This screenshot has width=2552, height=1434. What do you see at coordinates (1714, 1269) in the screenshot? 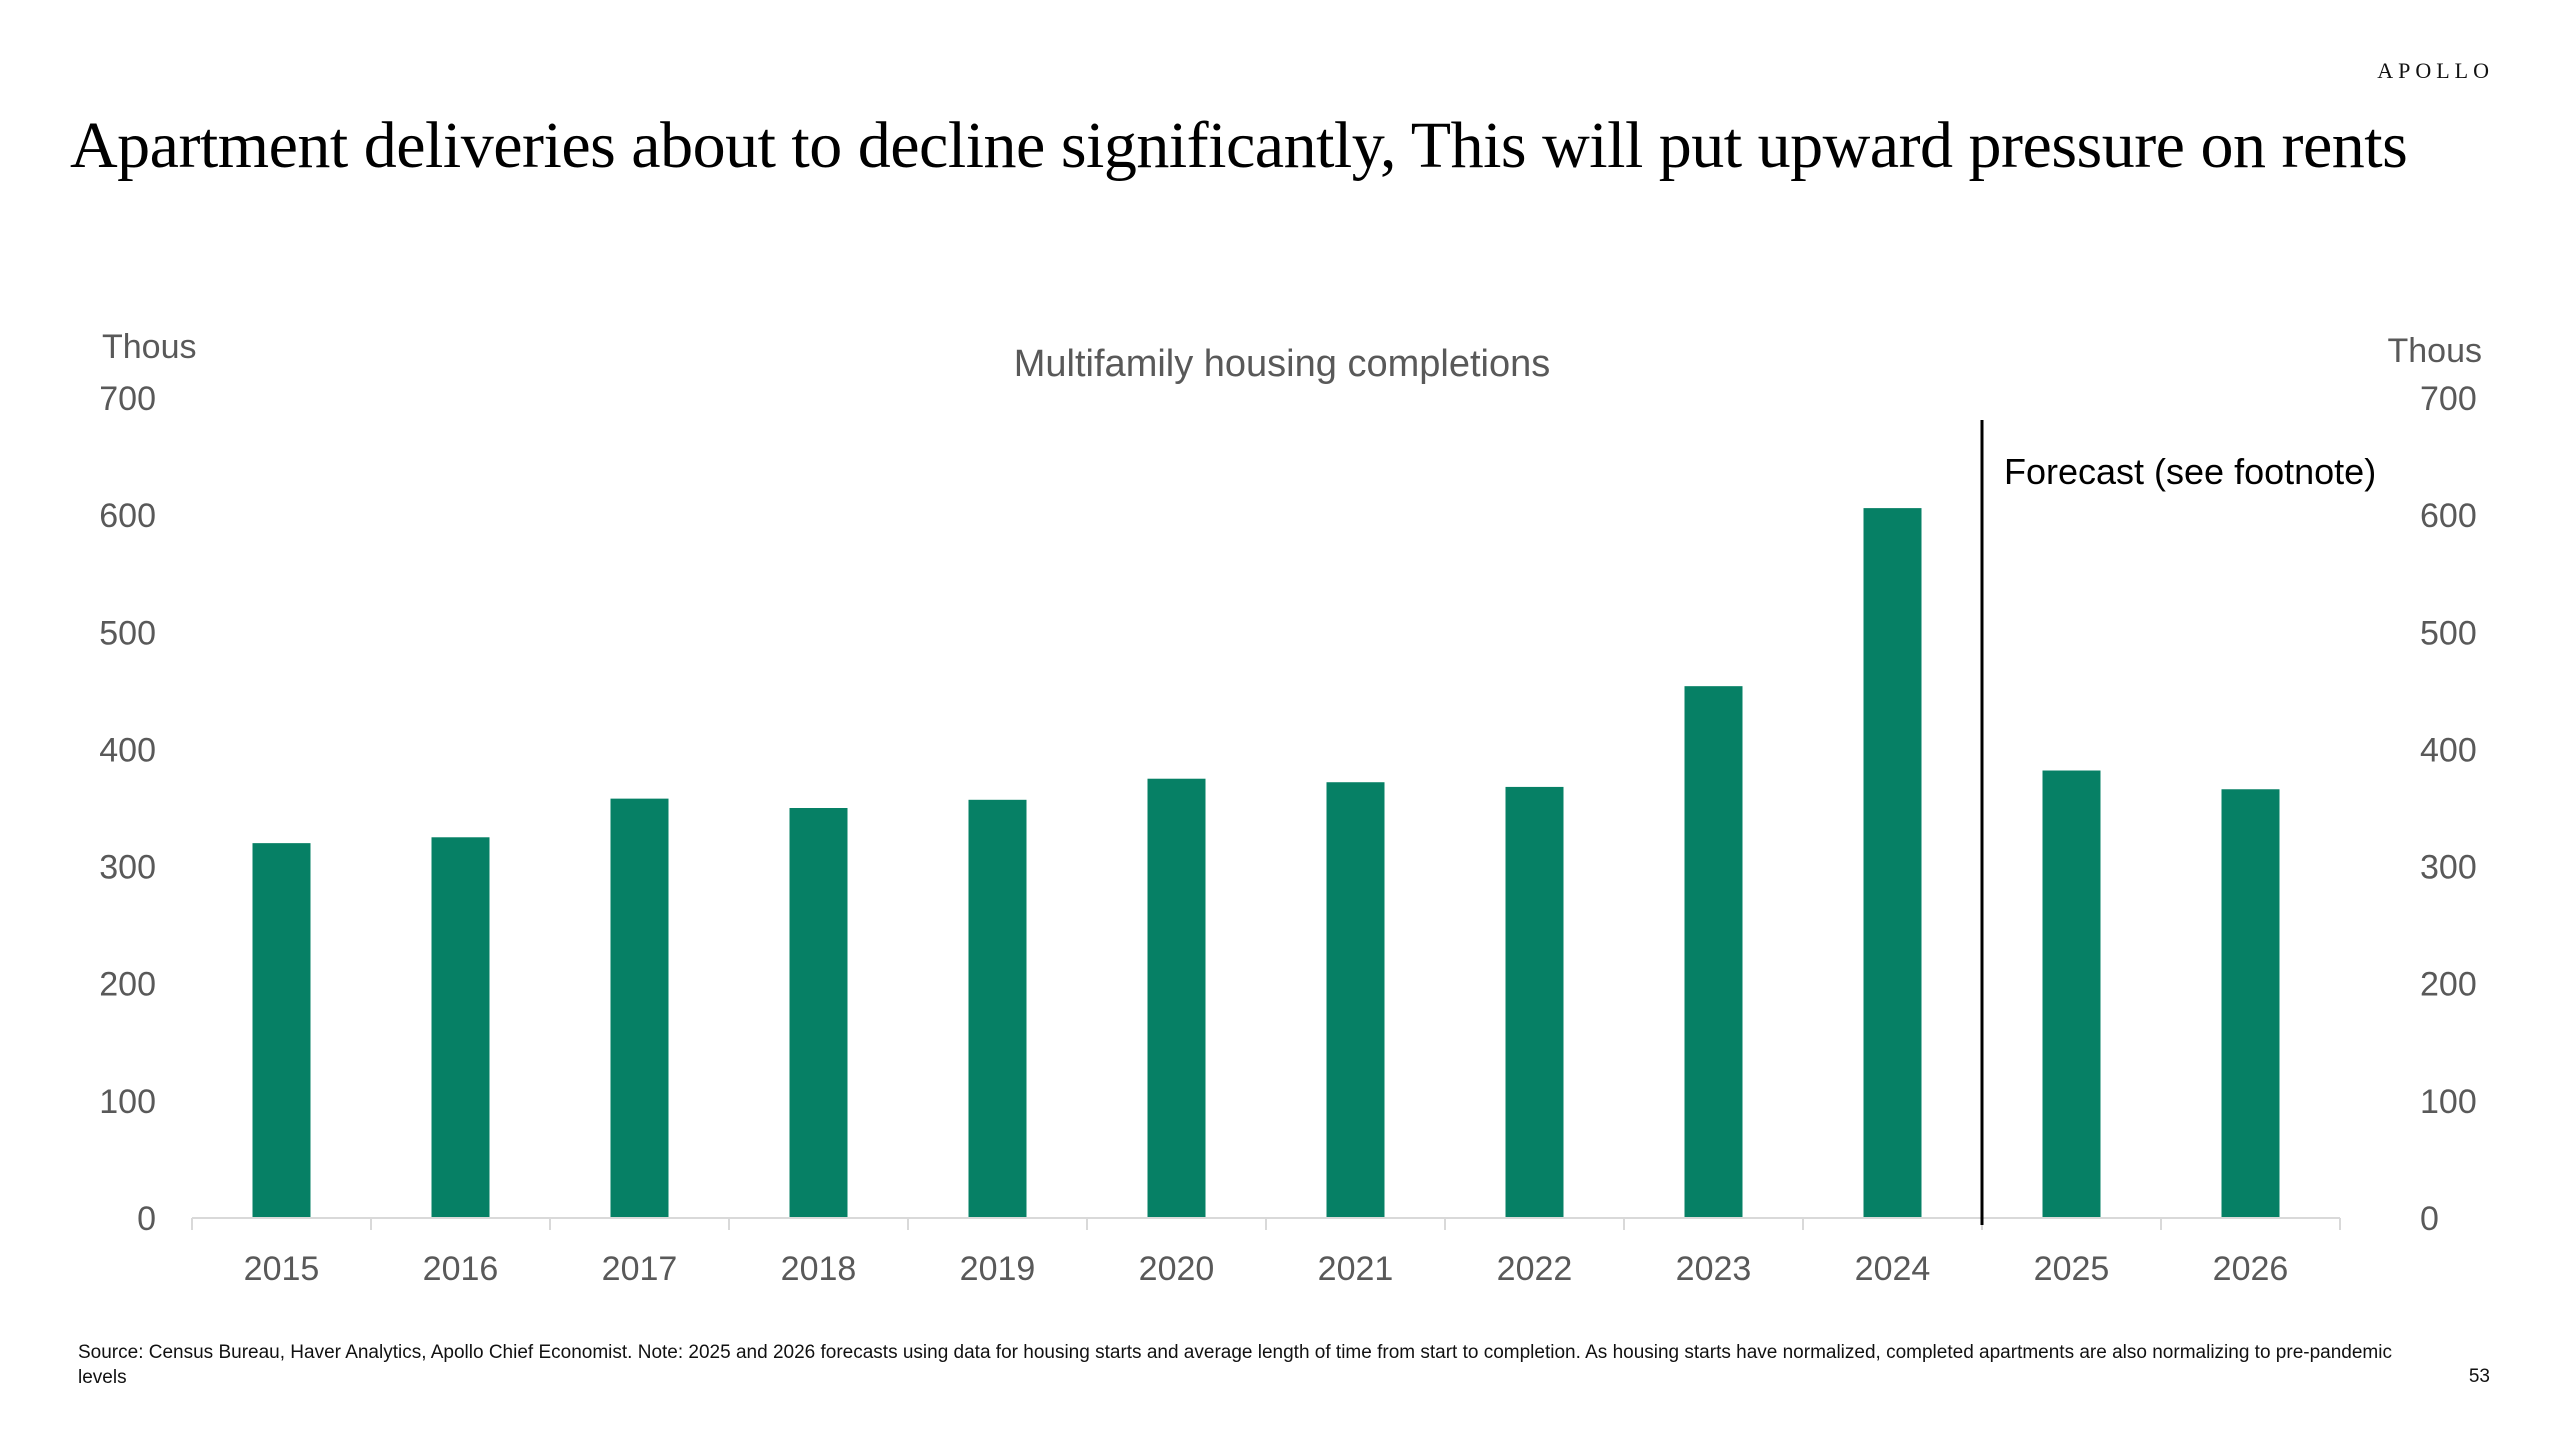
I see `x-tick-label: 2023` at bounding box center [1714, 1269].